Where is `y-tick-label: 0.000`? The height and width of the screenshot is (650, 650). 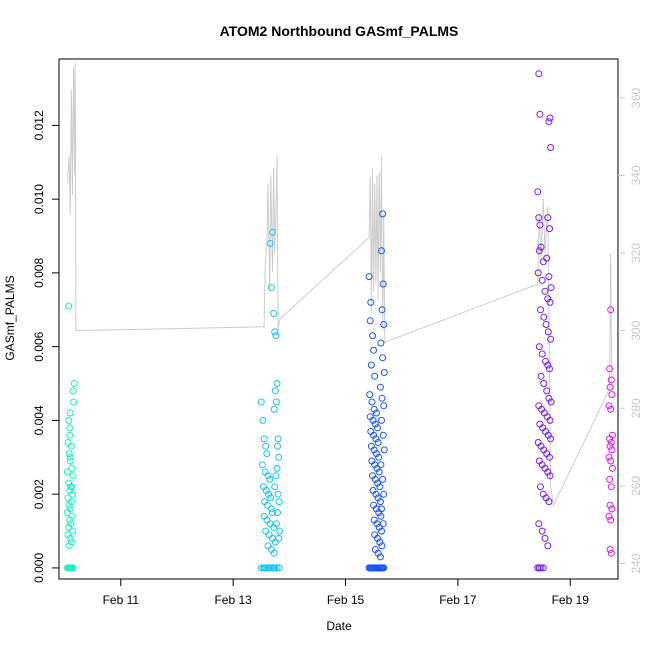
y-tick-label: 0.000 is located at coordinates (39, 568).